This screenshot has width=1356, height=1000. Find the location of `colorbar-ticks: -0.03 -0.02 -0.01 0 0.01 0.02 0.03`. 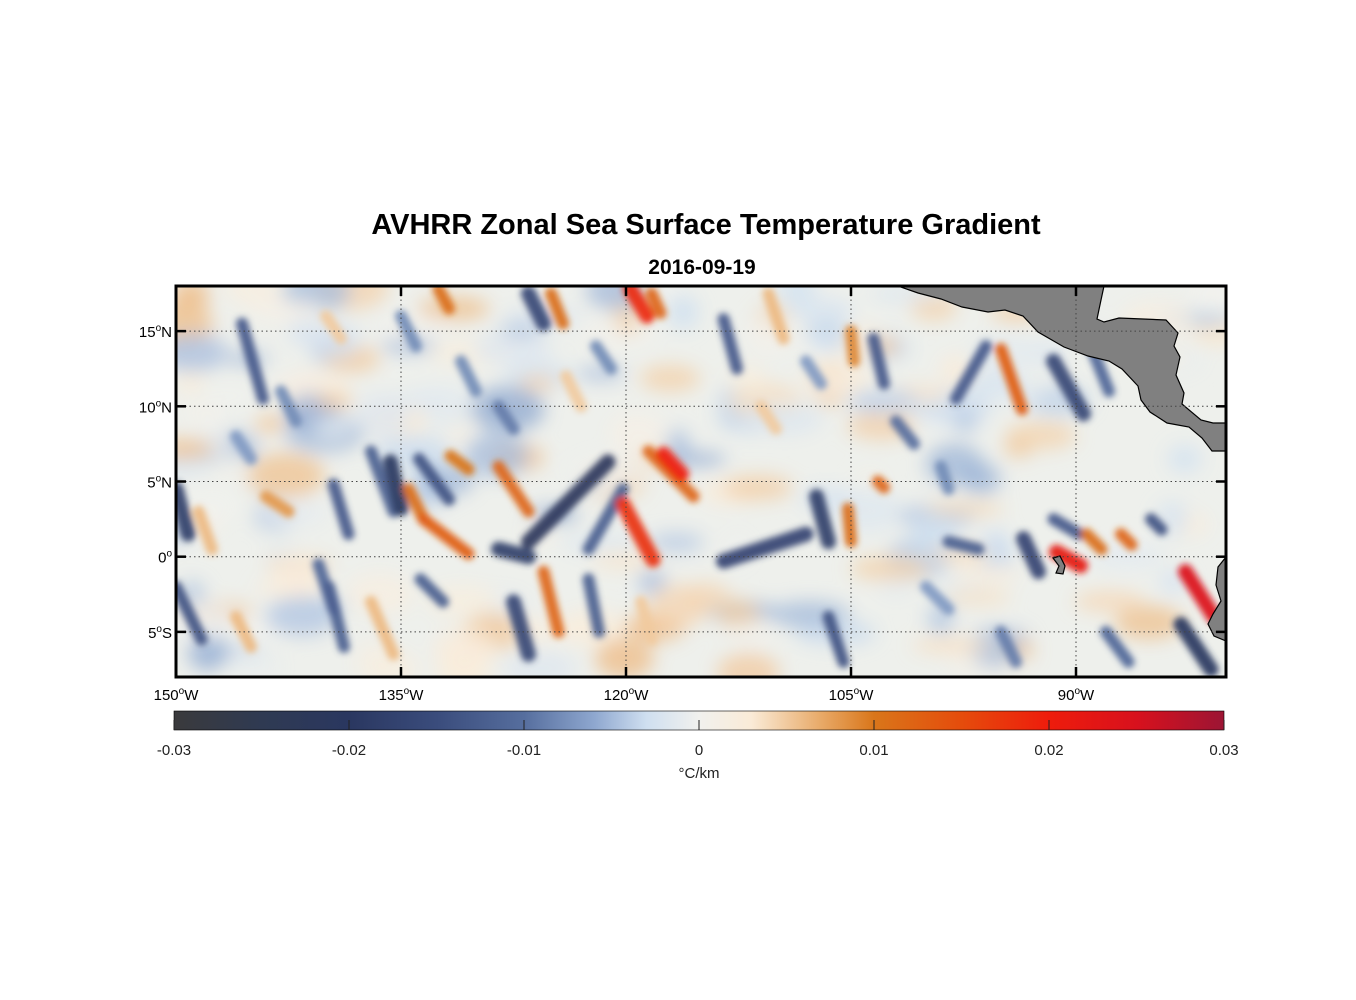

colorbar-ticks: -0.03 -0.02 -0.01 0 0.01 0.02 0.03 is located at coordinates (698, 739).